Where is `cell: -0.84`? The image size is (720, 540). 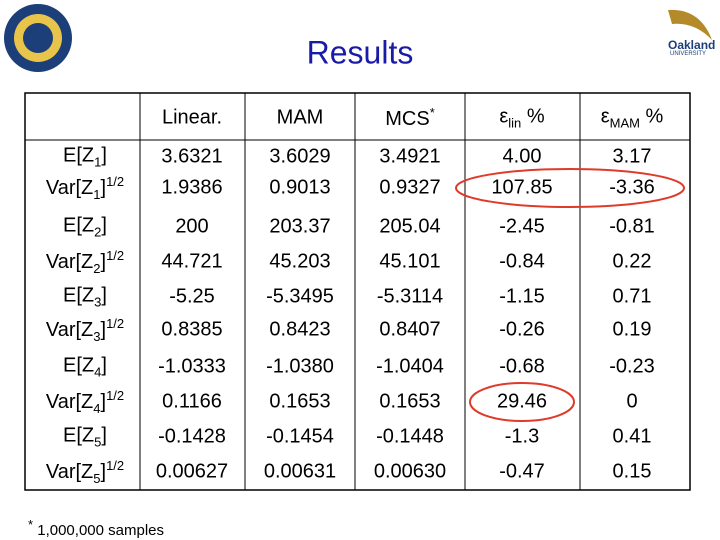
cell: -0.84 is located at coordinates (522, 261).